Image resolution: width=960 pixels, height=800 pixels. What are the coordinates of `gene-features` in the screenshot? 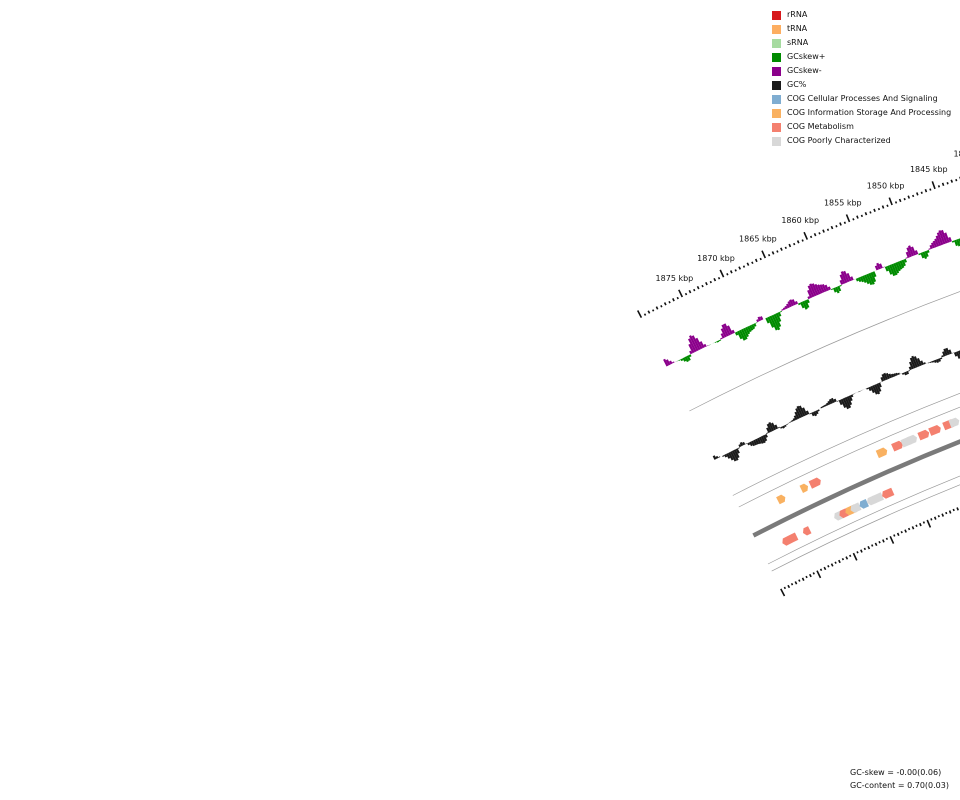 It's located at (868, 481).